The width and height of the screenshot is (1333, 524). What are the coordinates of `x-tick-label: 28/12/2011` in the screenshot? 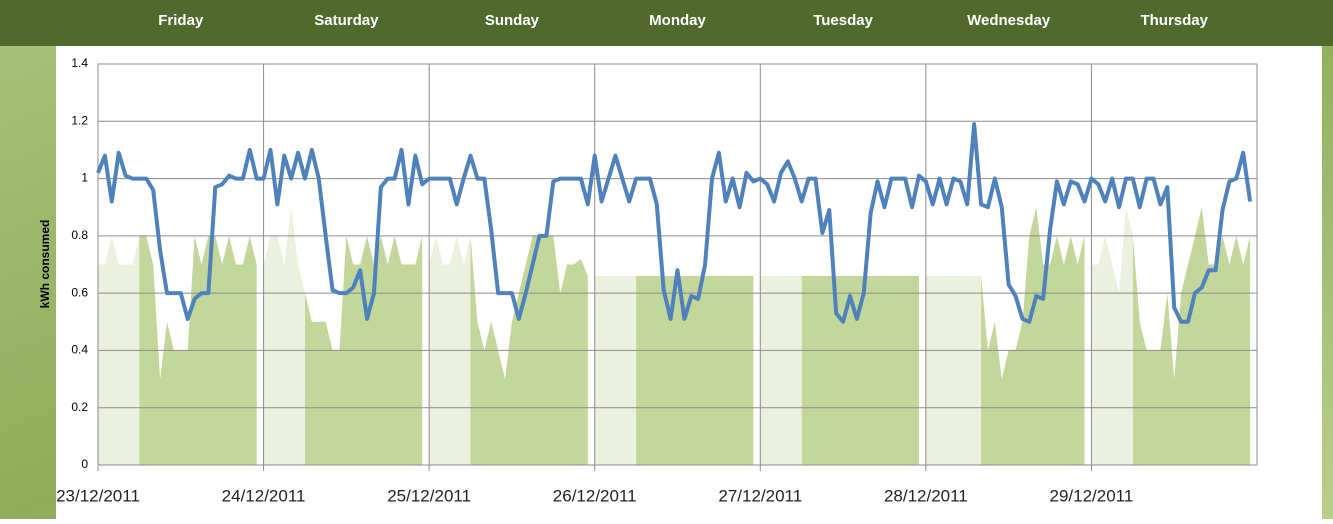 It's located at (926, 495).